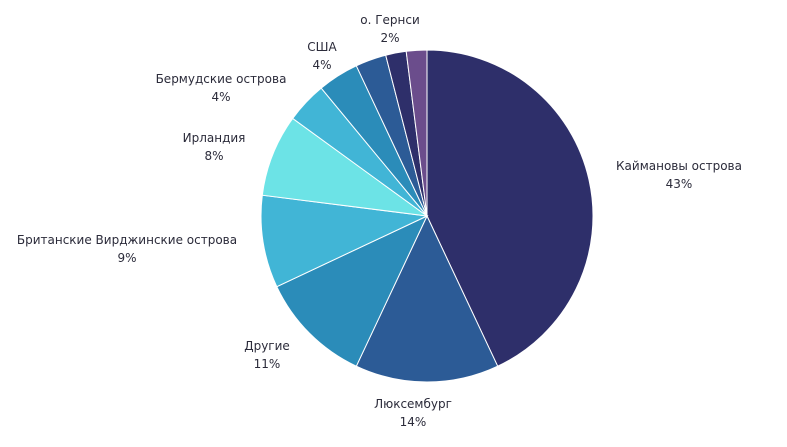  What do you see at coordinates (679, 175) in the screenshot?
I see `slice-label: Каймановы острова 43%` at bounding box center [679, 175].